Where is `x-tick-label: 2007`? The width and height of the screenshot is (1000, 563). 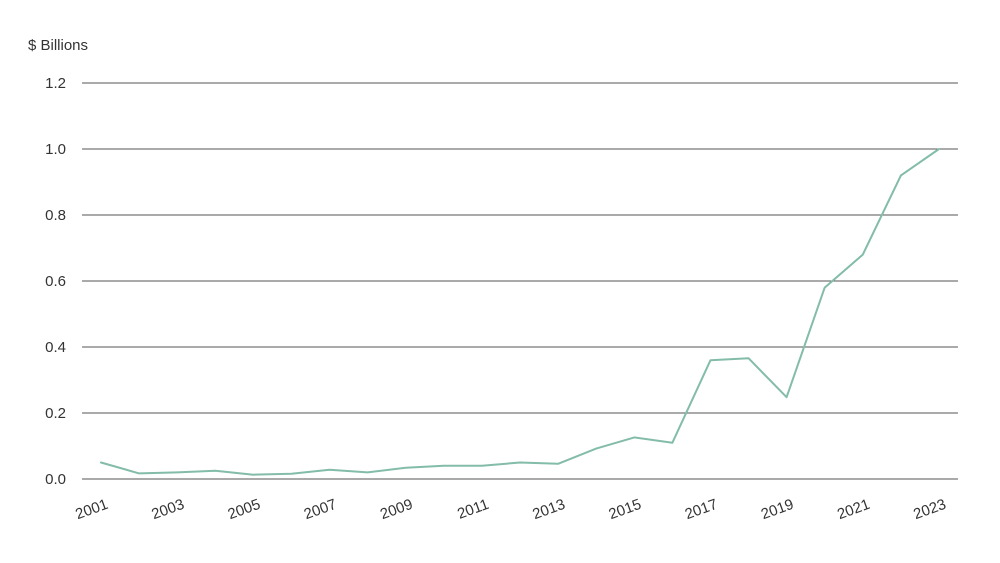
x-tick-label: 2007 is located at coordinates (320, 509).